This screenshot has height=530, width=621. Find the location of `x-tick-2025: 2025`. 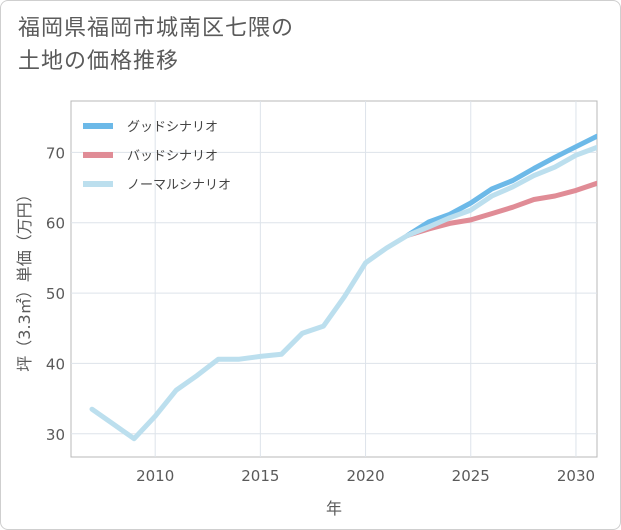

x-tick-2025: 2025 is located at coordinates (471, 476).